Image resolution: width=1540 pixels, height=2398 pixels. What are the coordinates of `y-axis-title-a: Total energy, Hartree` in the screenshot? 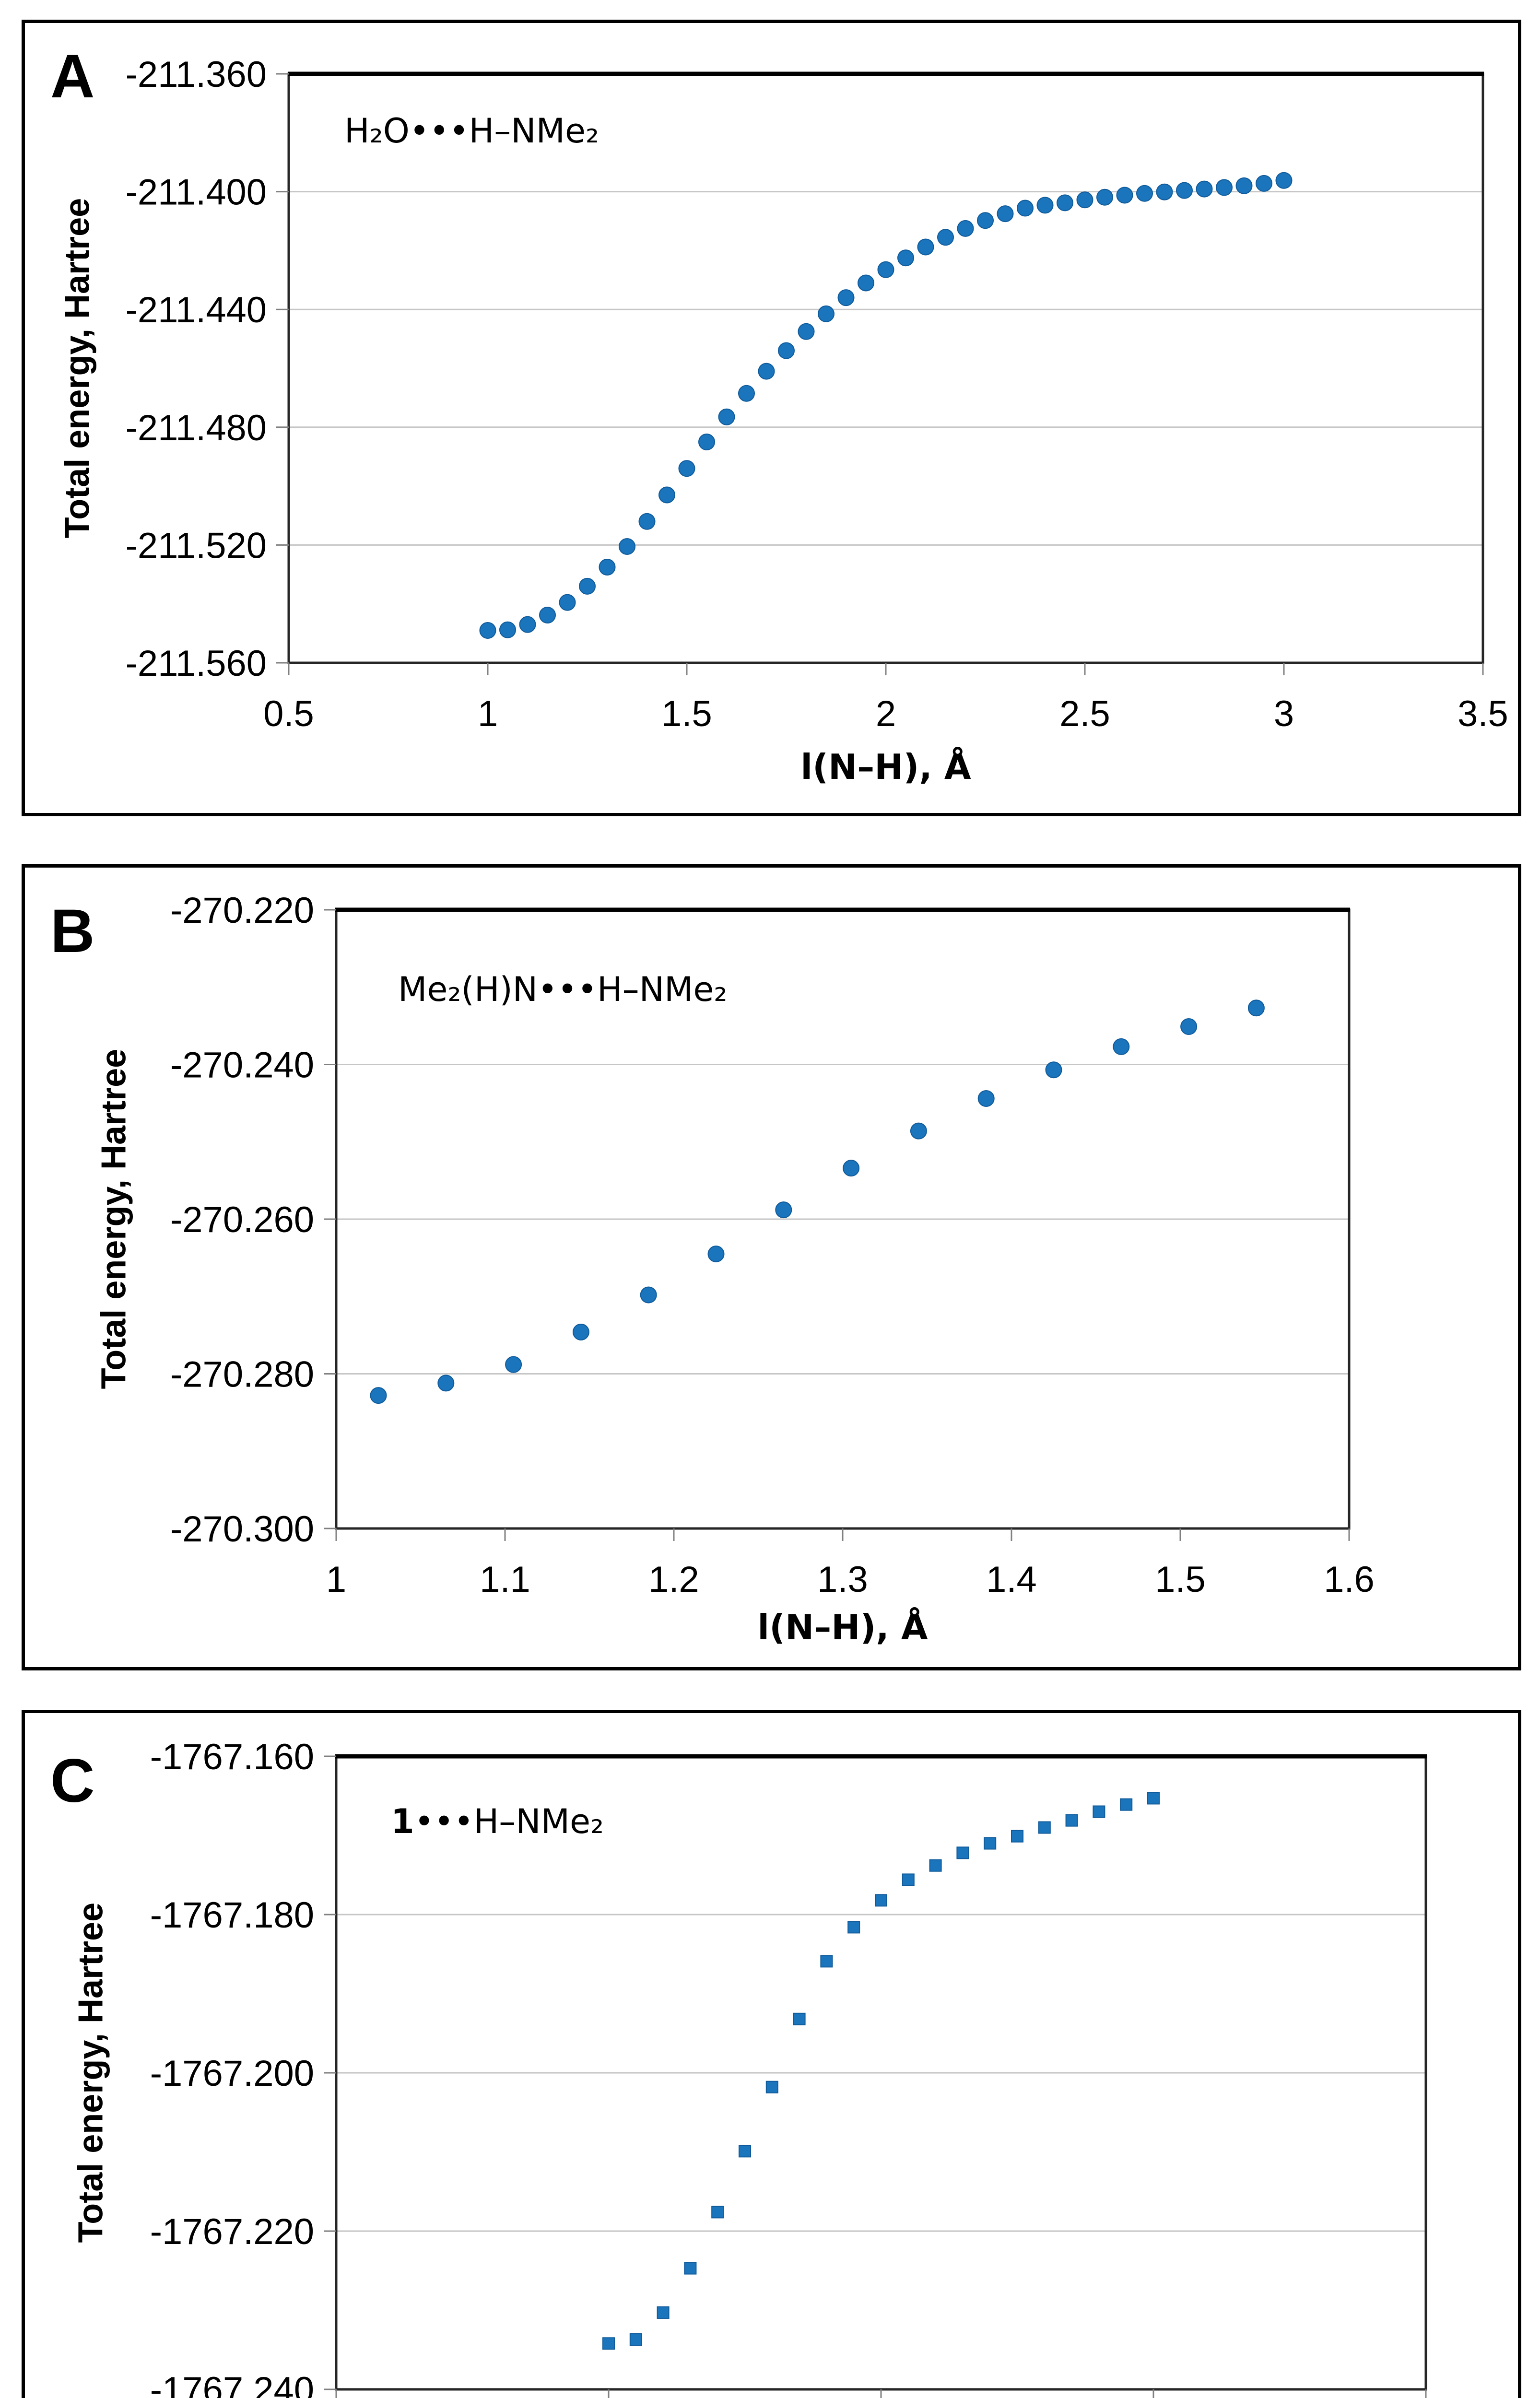 It's located at (77, 369).